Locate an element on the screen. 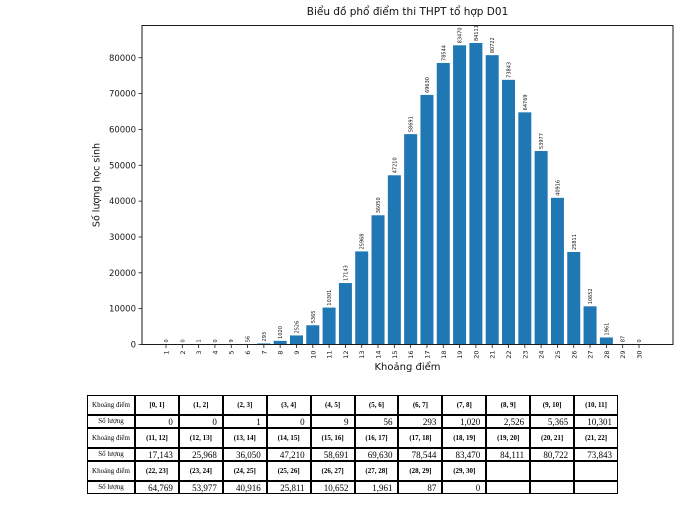 Image resolution: width=700 pixels, height=525 pixels. range-cell: (12, 13] is located at coordinates (200, 438).